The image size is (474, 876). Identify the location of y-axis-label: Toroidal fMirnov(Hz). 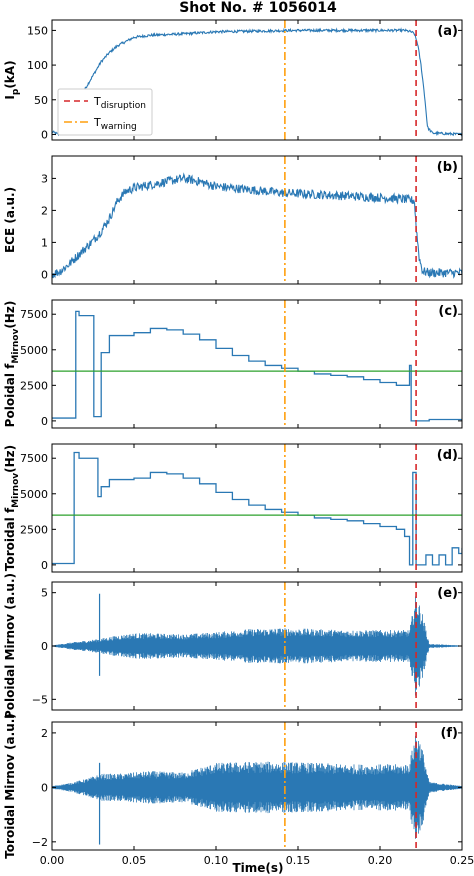
(12, 508).